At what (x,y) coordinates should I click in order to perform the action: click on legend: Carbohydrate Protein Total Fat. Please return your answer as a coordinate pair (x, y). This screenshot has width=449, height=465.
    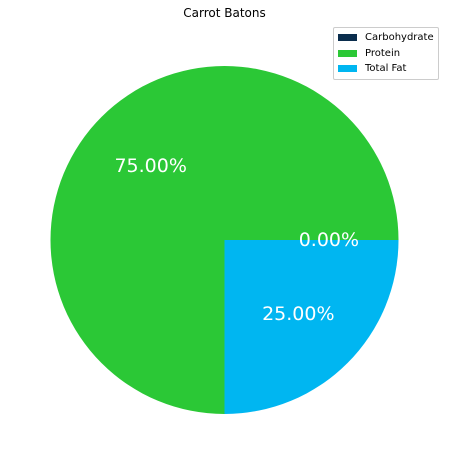
    Looking at the image, I should click on (386, 53).